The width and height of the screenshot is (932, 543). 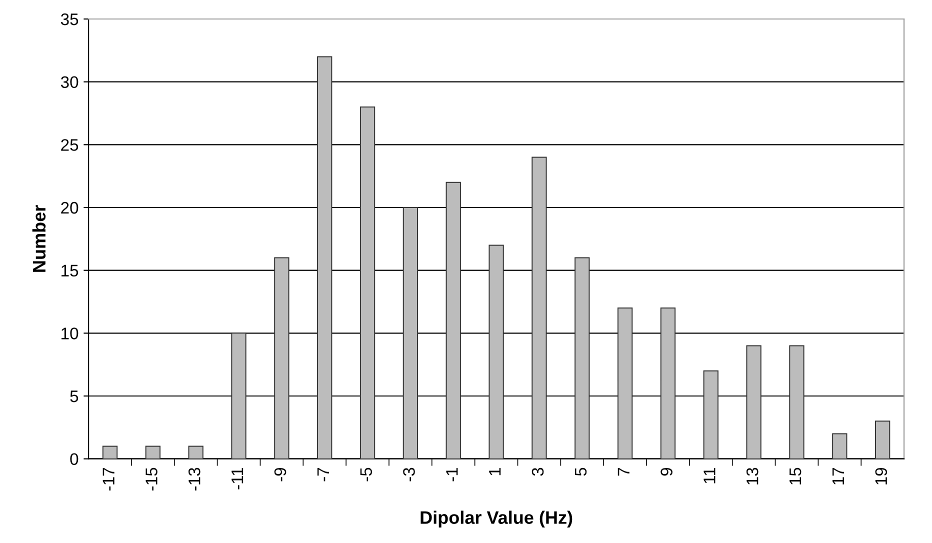 I want to click on y-tick-label: 0, so click(x=74, y=459).